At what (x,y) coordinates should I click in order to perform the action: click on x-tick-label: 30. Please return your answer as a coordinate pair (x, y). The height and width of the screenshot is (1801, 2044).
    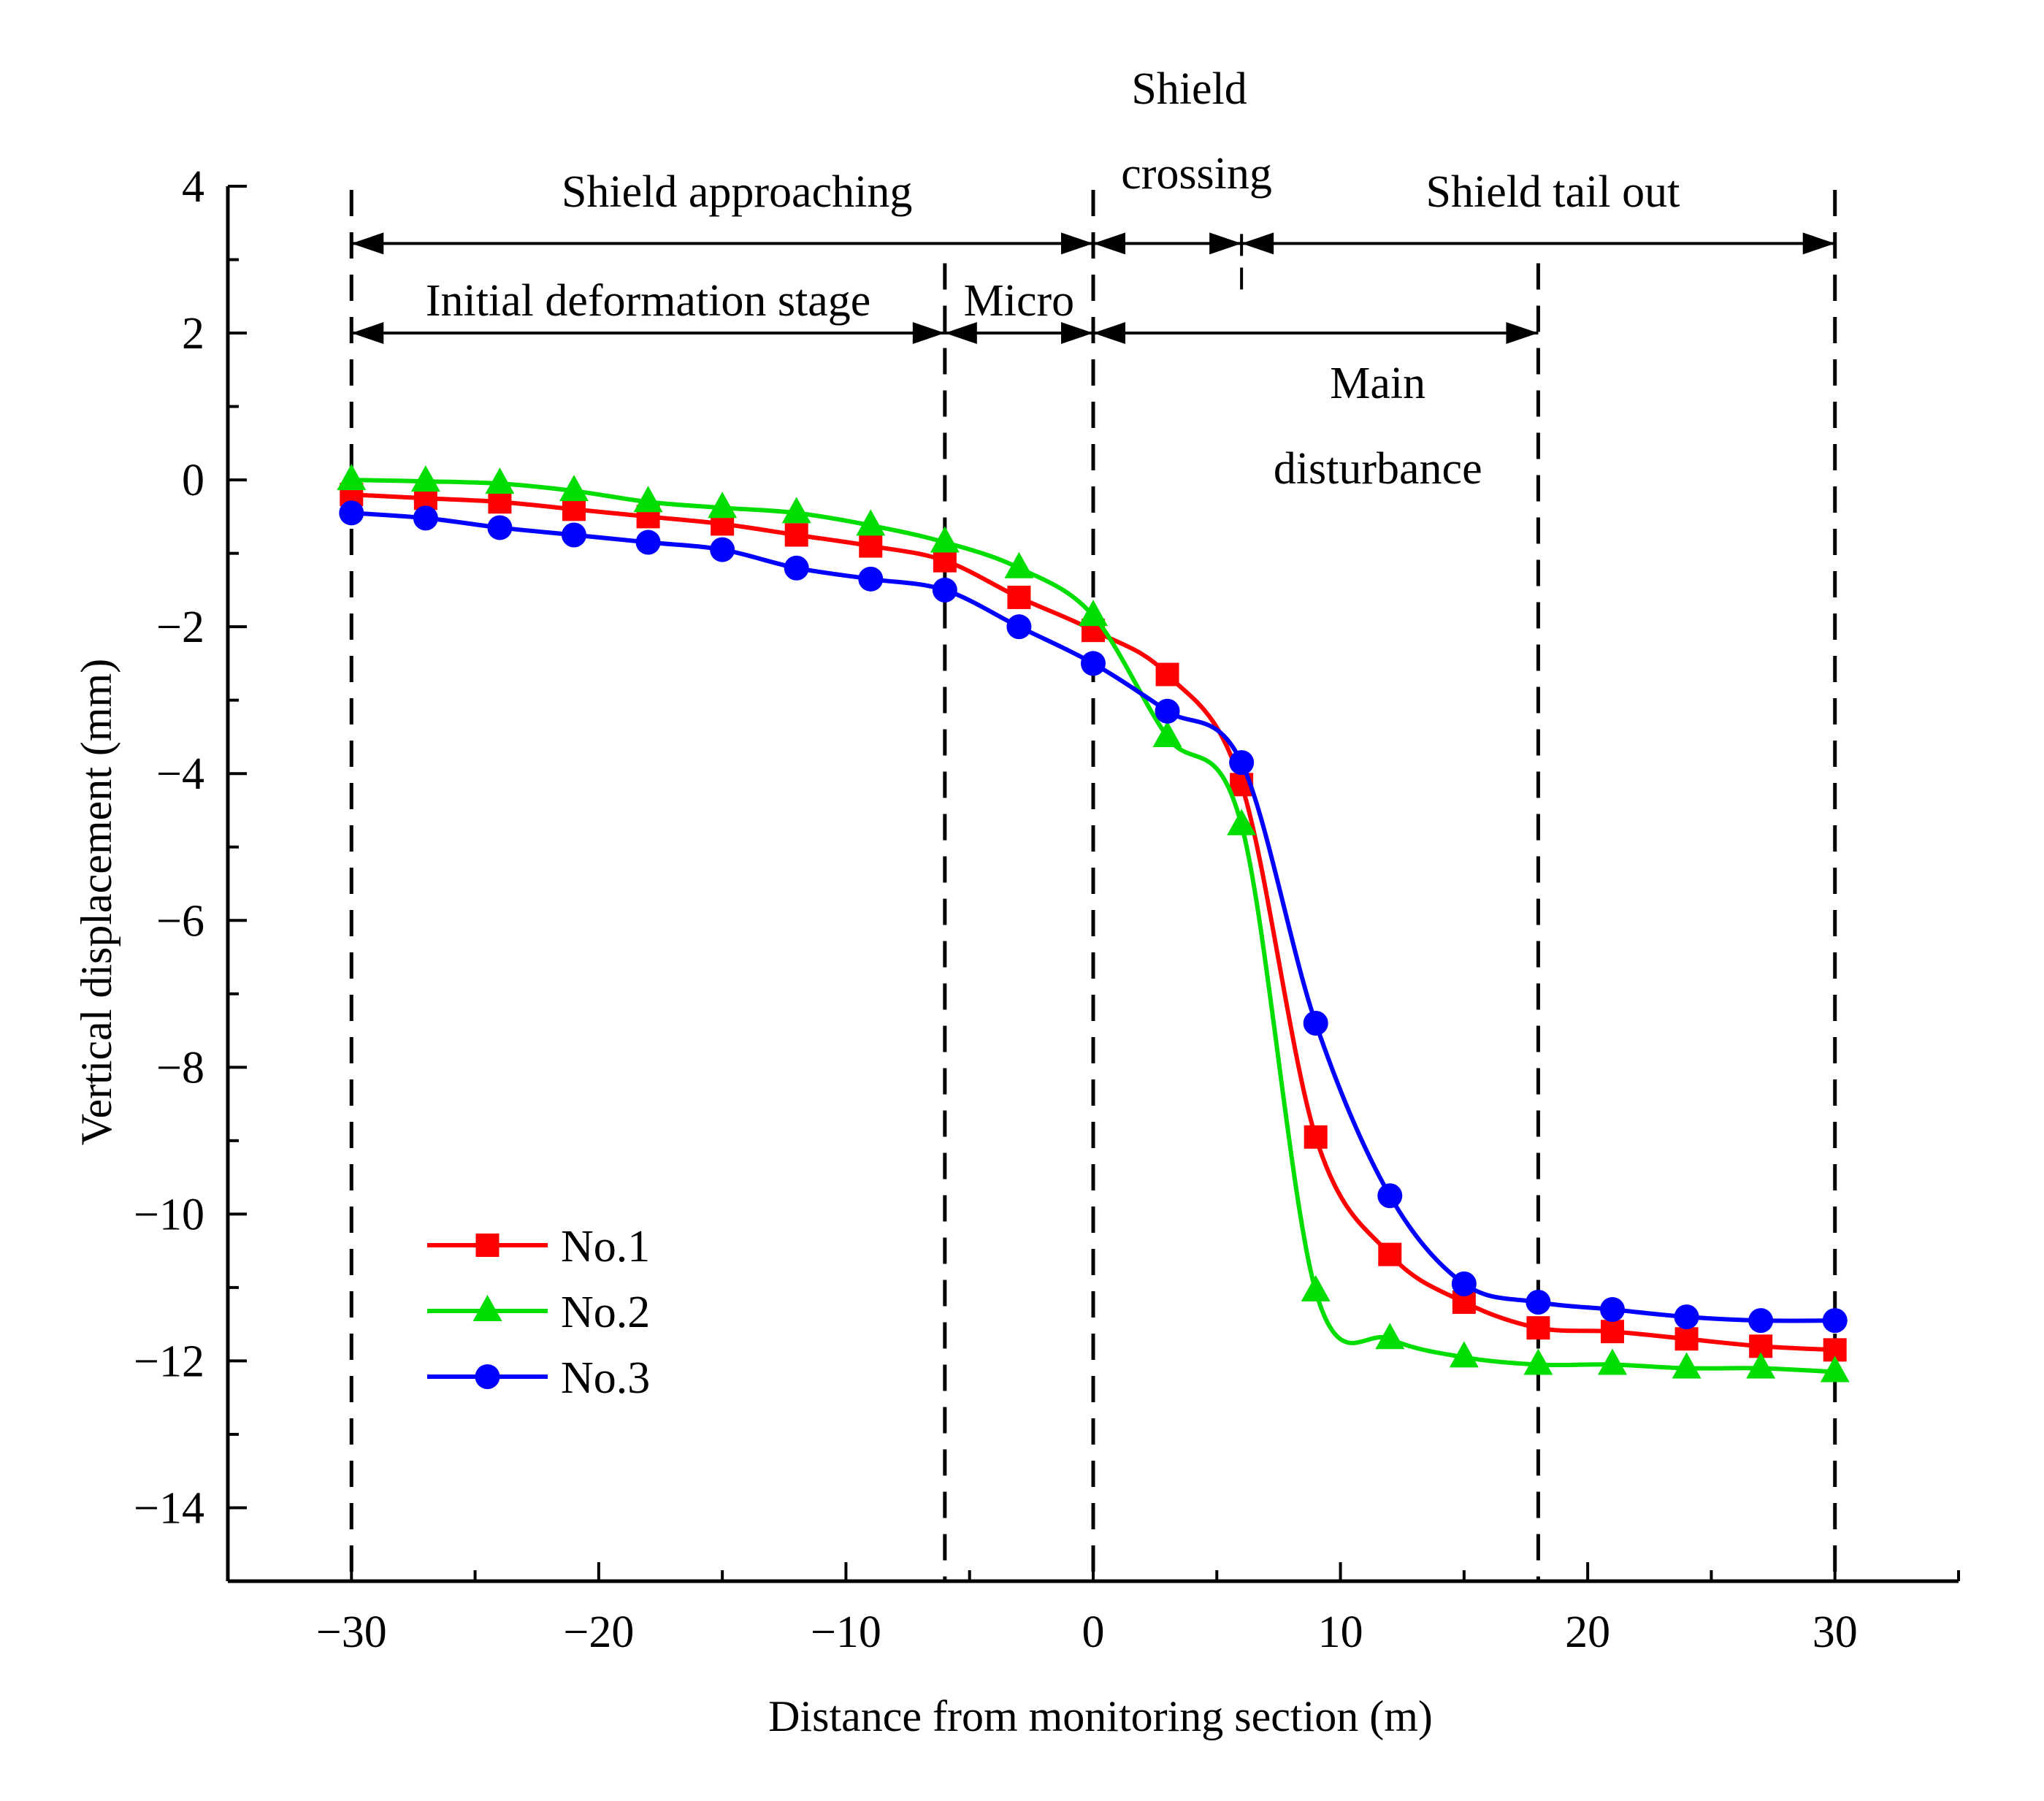
    Looking at the image, I should click on (1835, 1632).